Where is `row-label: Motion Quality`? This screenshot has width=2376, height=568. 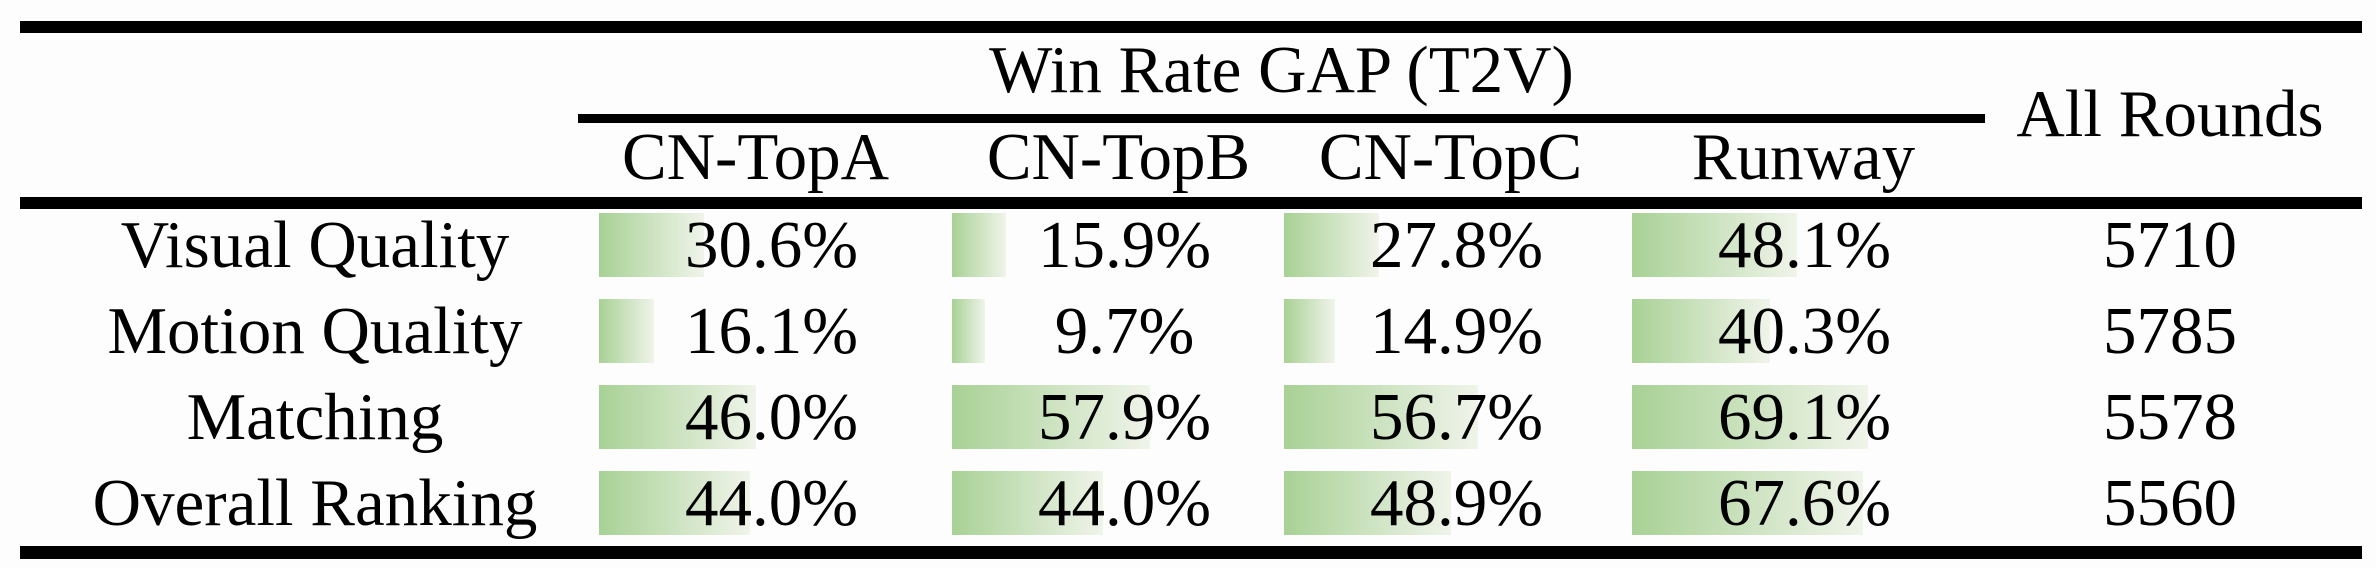 row-label: Motion Quality is located at coordinates (315, 331).